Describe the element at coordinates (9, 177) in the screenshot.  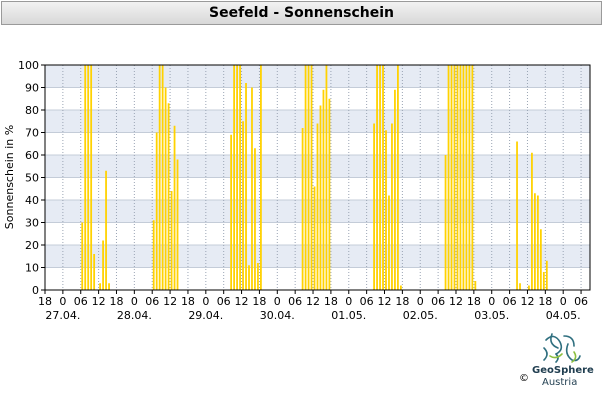
I see `y-axis-label: Sonnenschein in %` at that location.